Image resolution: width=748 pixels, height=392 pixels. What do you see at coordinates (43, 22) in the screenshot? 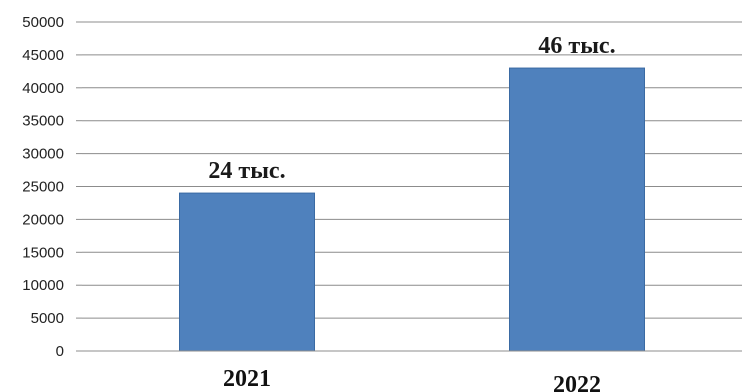
I see `y-tick-label: 50000` at bounding box center [43, 22].